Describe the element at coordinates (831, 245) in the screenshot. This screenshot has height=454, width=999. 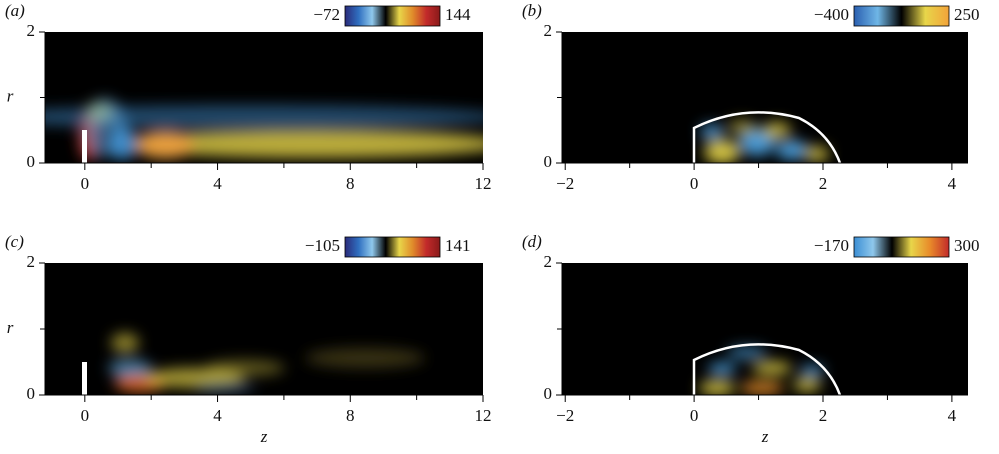
I see `colorbar-min-label: −170` at that location.